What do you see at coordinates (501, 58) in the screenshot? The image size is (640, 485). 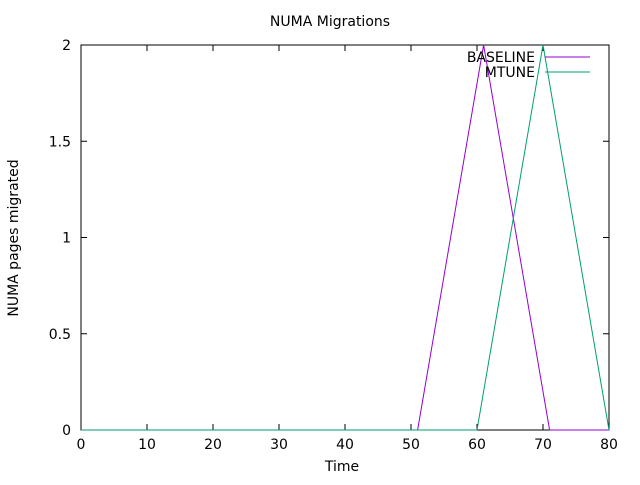 I see `legend-label: BASELINE` at bounding box center [501, 58].